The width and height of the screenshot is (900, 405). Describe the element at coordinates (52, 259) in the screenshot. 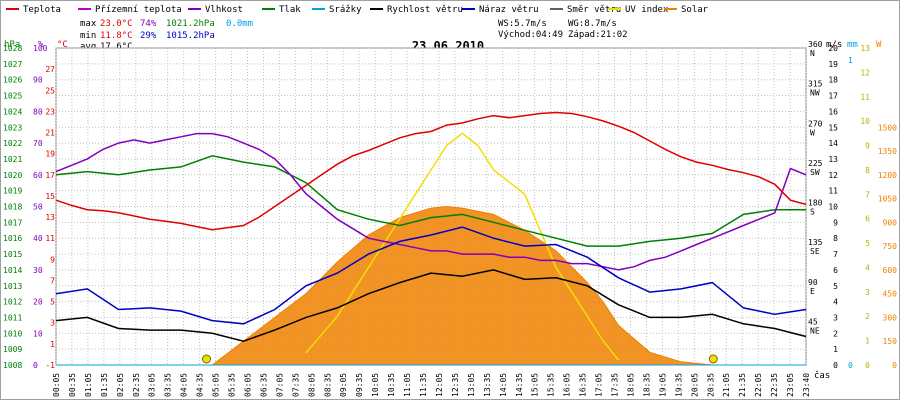

I see `tick-temperature: 9` at that location.